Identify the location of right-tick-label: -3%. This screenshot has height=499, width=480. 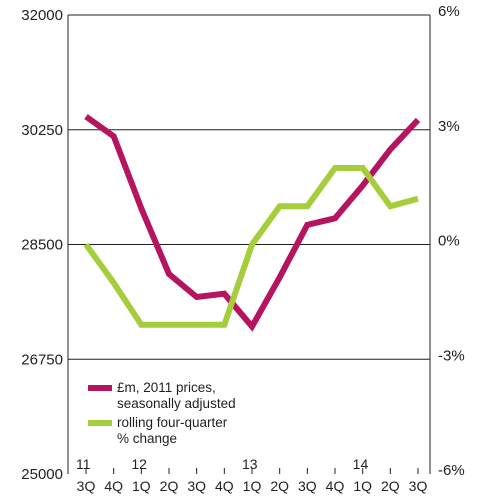
(451, 355).